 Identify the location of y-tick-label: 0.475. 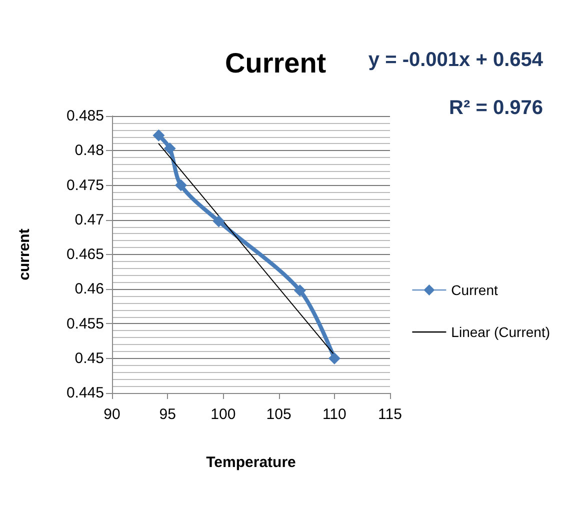
(85, 185).